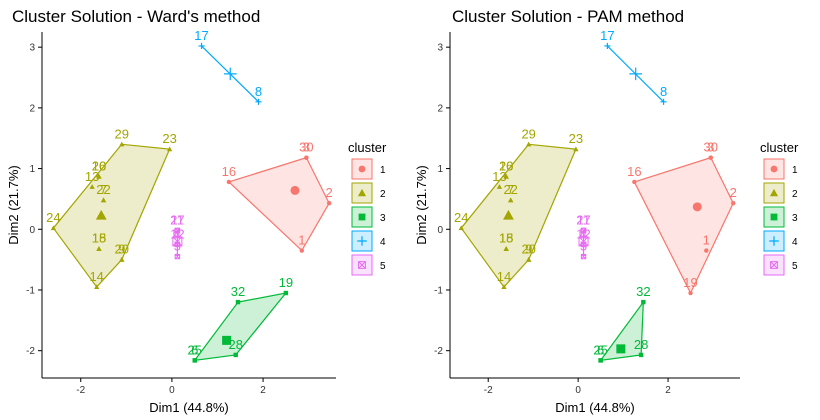  I want to click on point-label: 2, so click(733, 192).